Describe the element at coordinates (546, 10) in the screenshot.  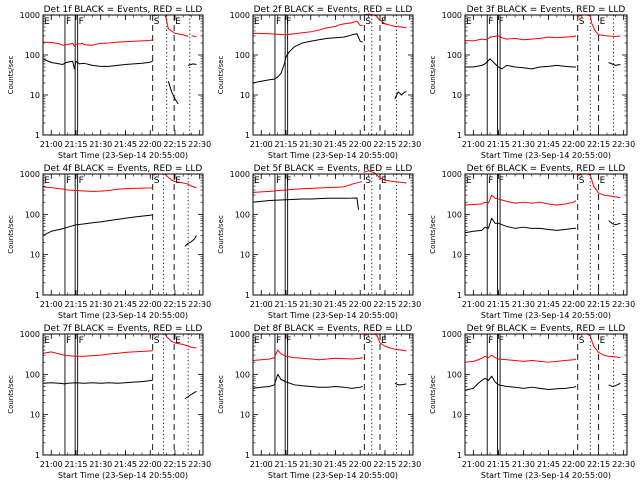
I see `panel-title: Det 3f BLACK = Events, RED = LLD` at that location.